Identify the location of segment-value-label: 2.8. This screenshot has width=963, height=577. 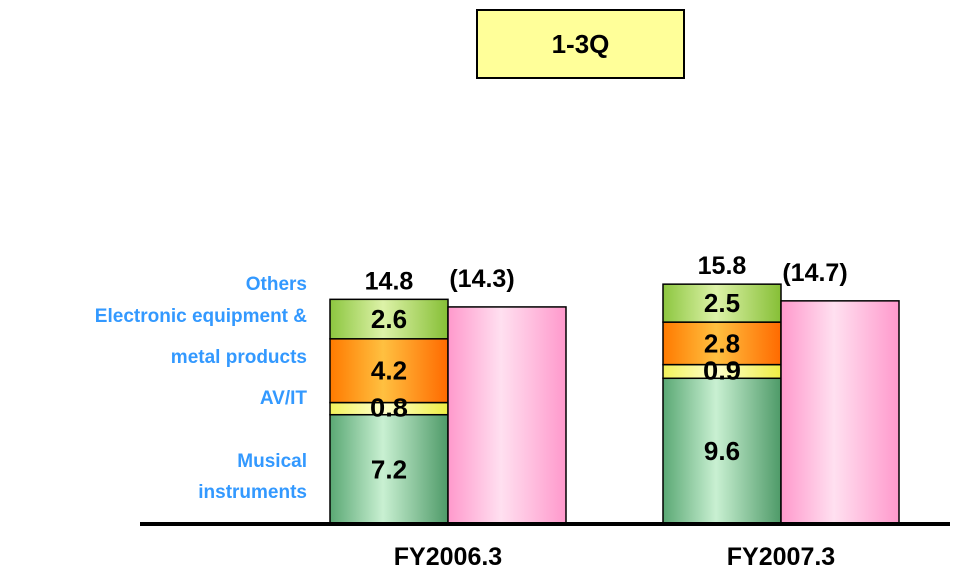
(722, 343).